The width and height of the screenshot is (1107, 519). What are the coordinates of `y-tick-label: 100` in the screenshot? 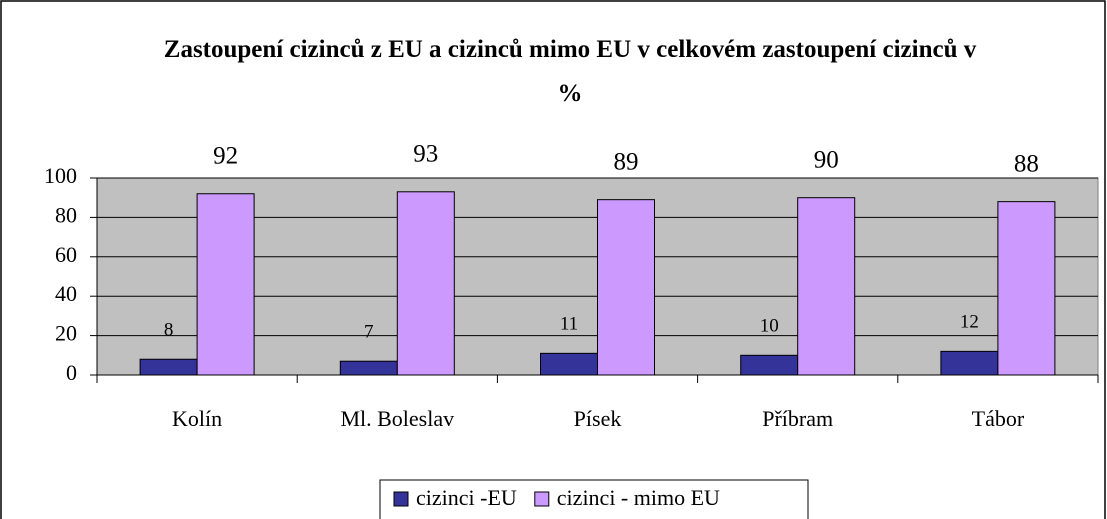 It's located at (60, 175).